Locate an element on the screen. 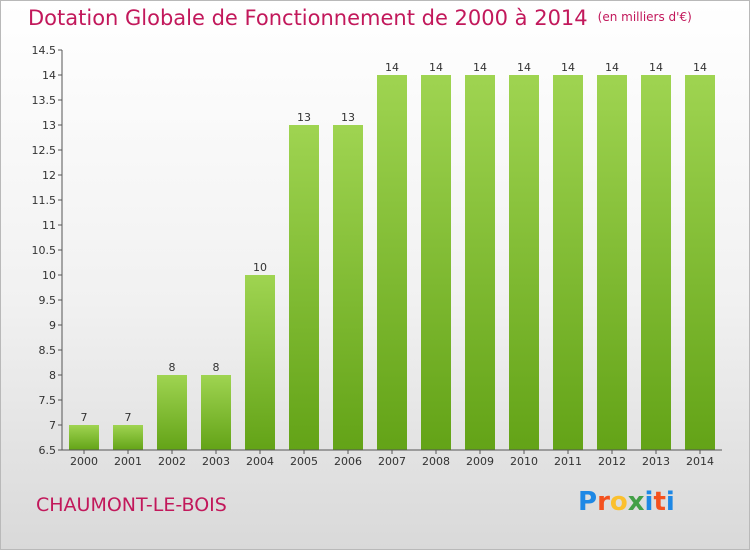 The height and width of the screenshot is (550, 750). bar-2001 is located at coordinates (128, 437).